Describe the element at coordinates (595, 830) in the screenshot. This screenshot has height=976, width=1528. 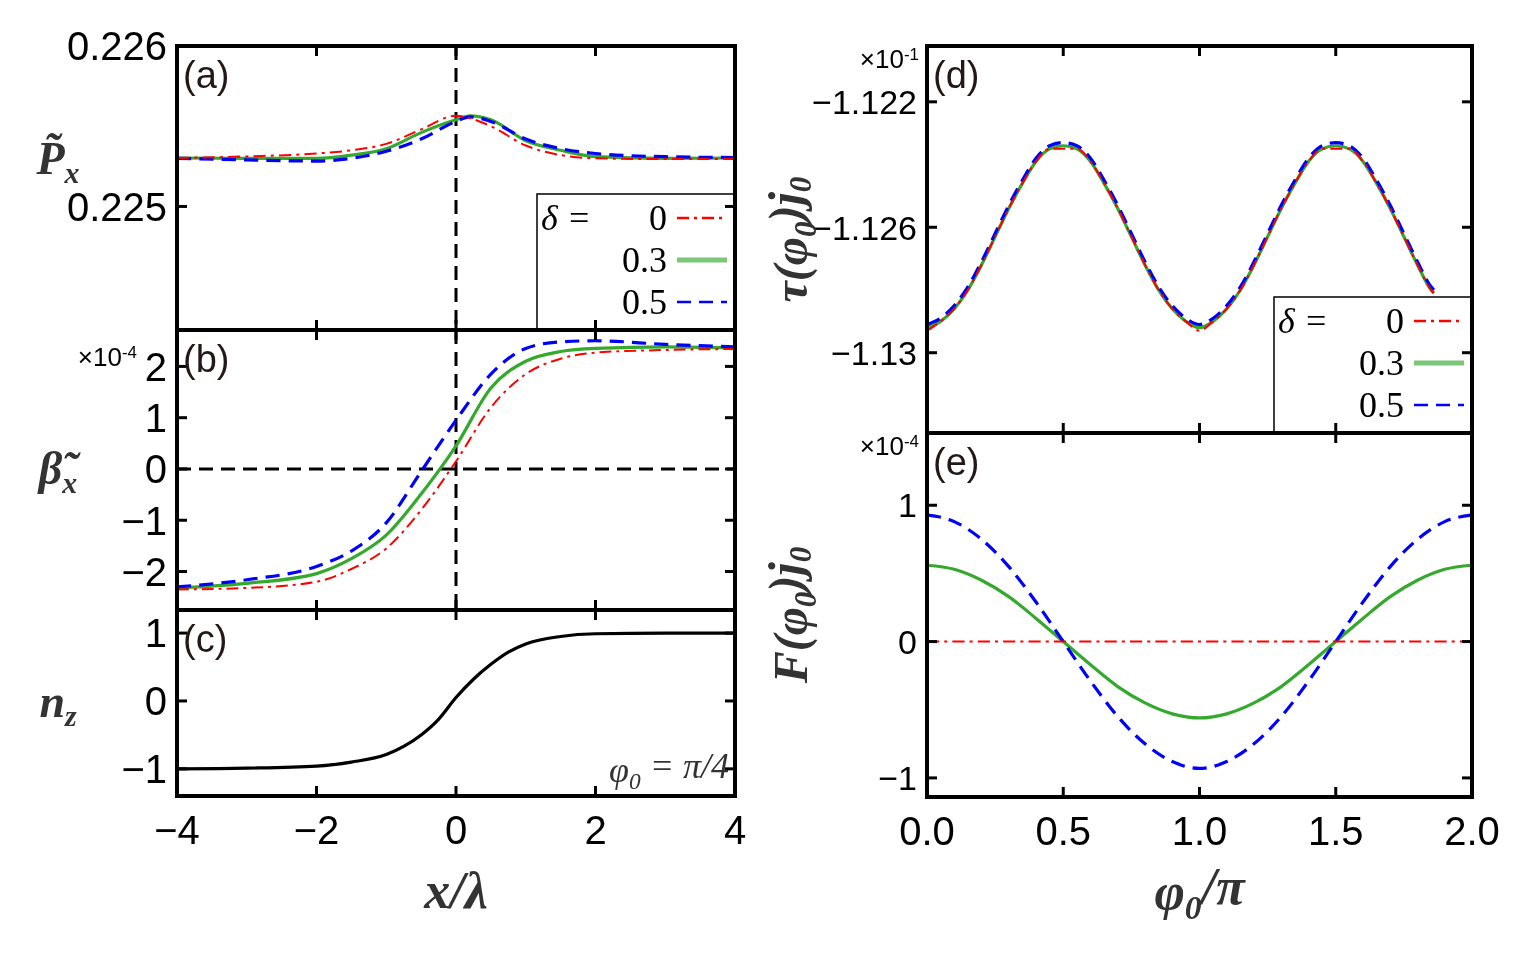
I see `x-tick-label: 2` at that location.